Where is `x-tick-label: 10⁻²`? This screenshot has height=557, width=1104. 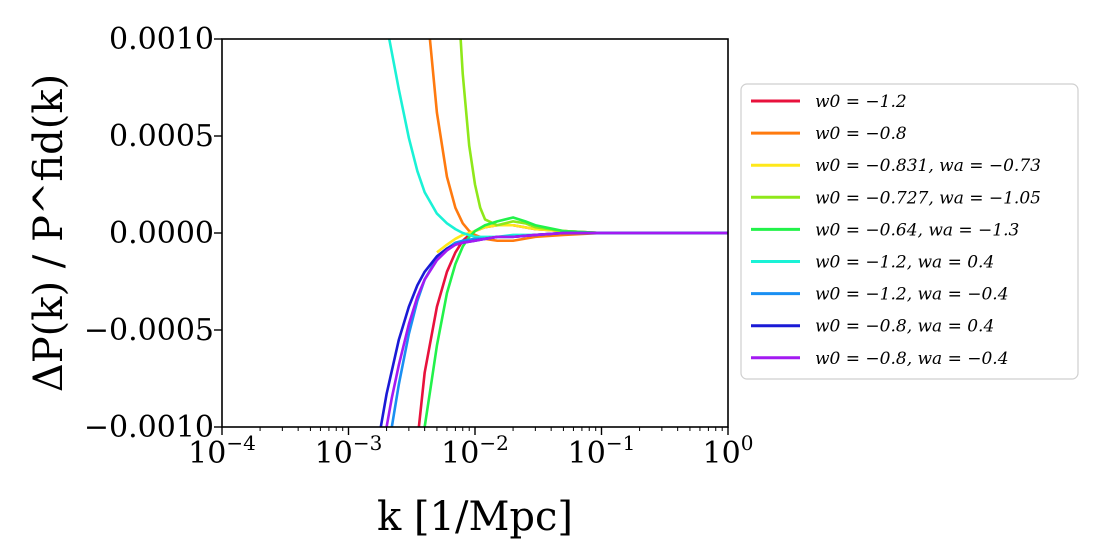 x-tick-label: 10⁻² is located at coordinates (475, 451).